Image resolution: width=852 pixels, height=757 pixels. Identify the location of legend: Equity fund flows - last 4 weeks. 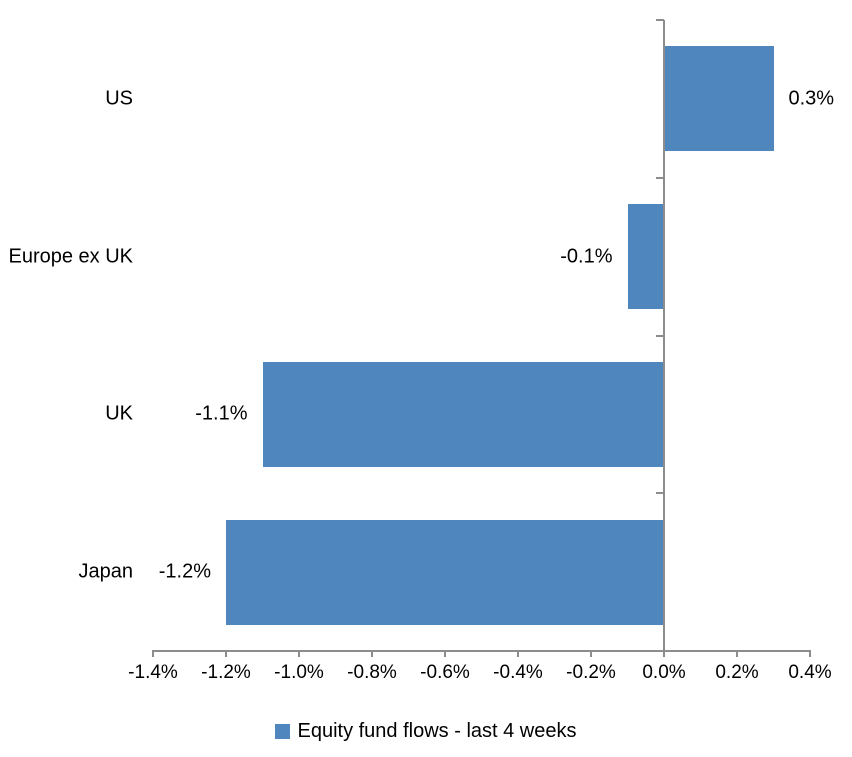
(426, 731).